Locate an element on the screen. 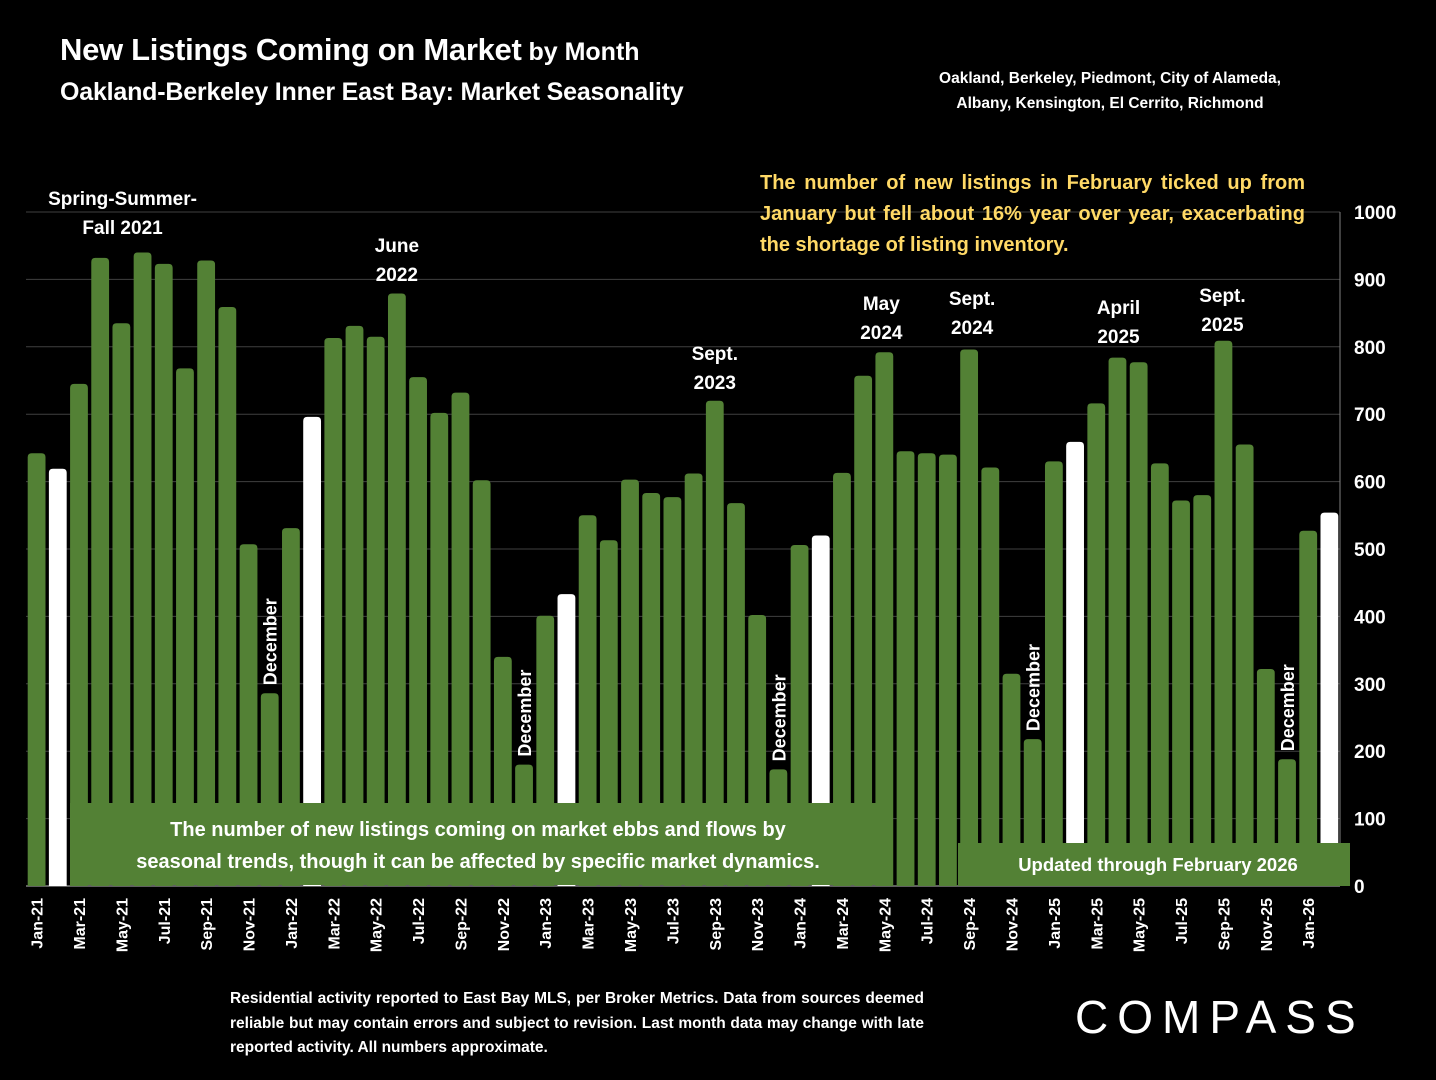  y-tick-label: 800 is located at coordinates (1370, 348).